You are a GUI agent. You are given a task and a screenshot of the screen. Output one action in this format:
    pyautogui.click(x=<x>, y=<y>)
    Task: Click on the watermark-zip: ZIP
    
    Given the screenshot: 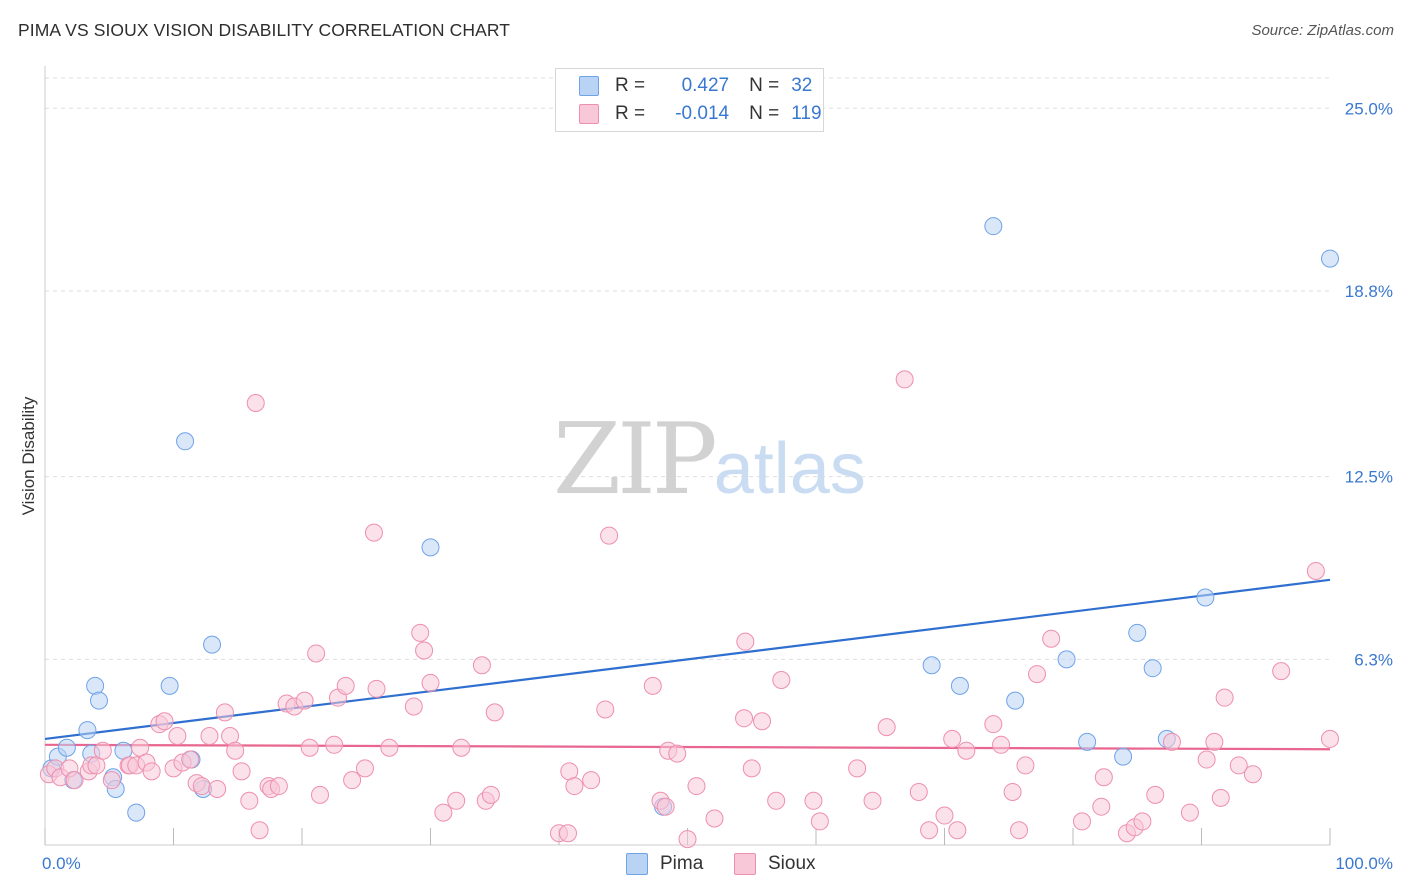 What is the action you would take?
    pyautogui.click(x=635, y=460)
    